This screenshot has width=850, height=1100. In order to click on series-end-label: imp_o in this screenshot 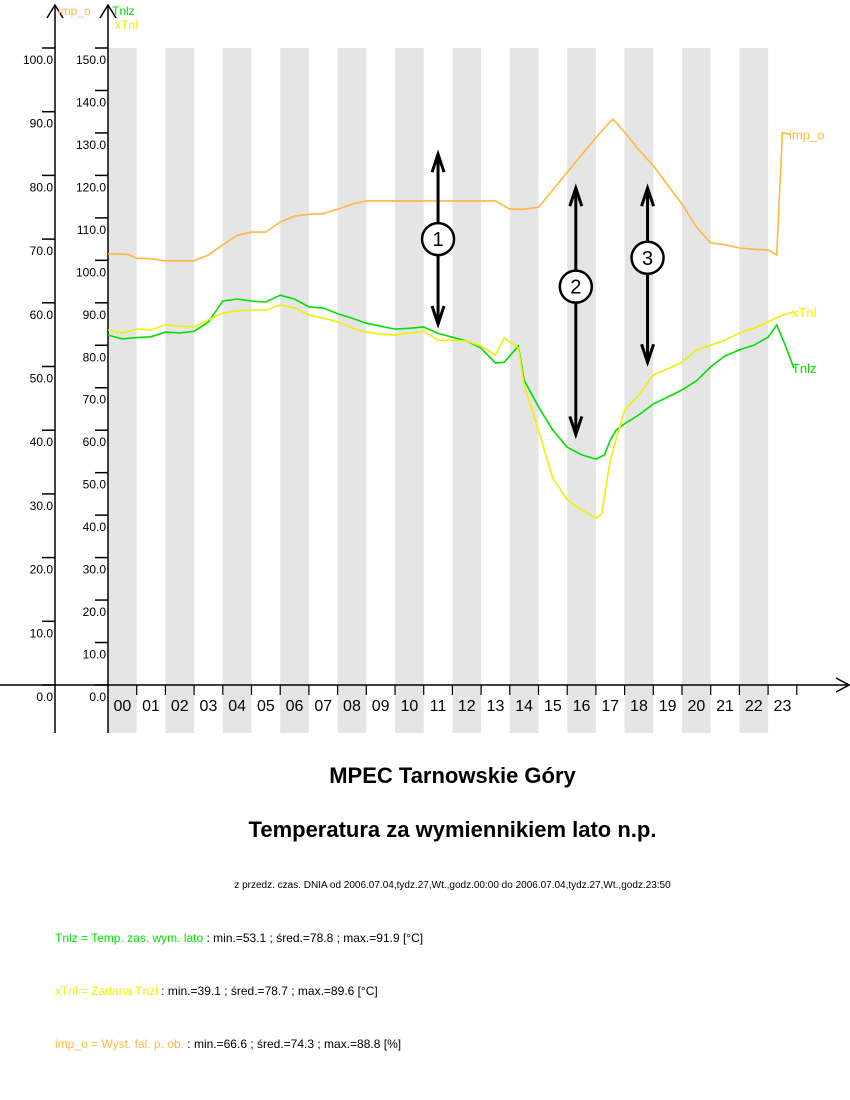, I will do `click(806, 135)`.